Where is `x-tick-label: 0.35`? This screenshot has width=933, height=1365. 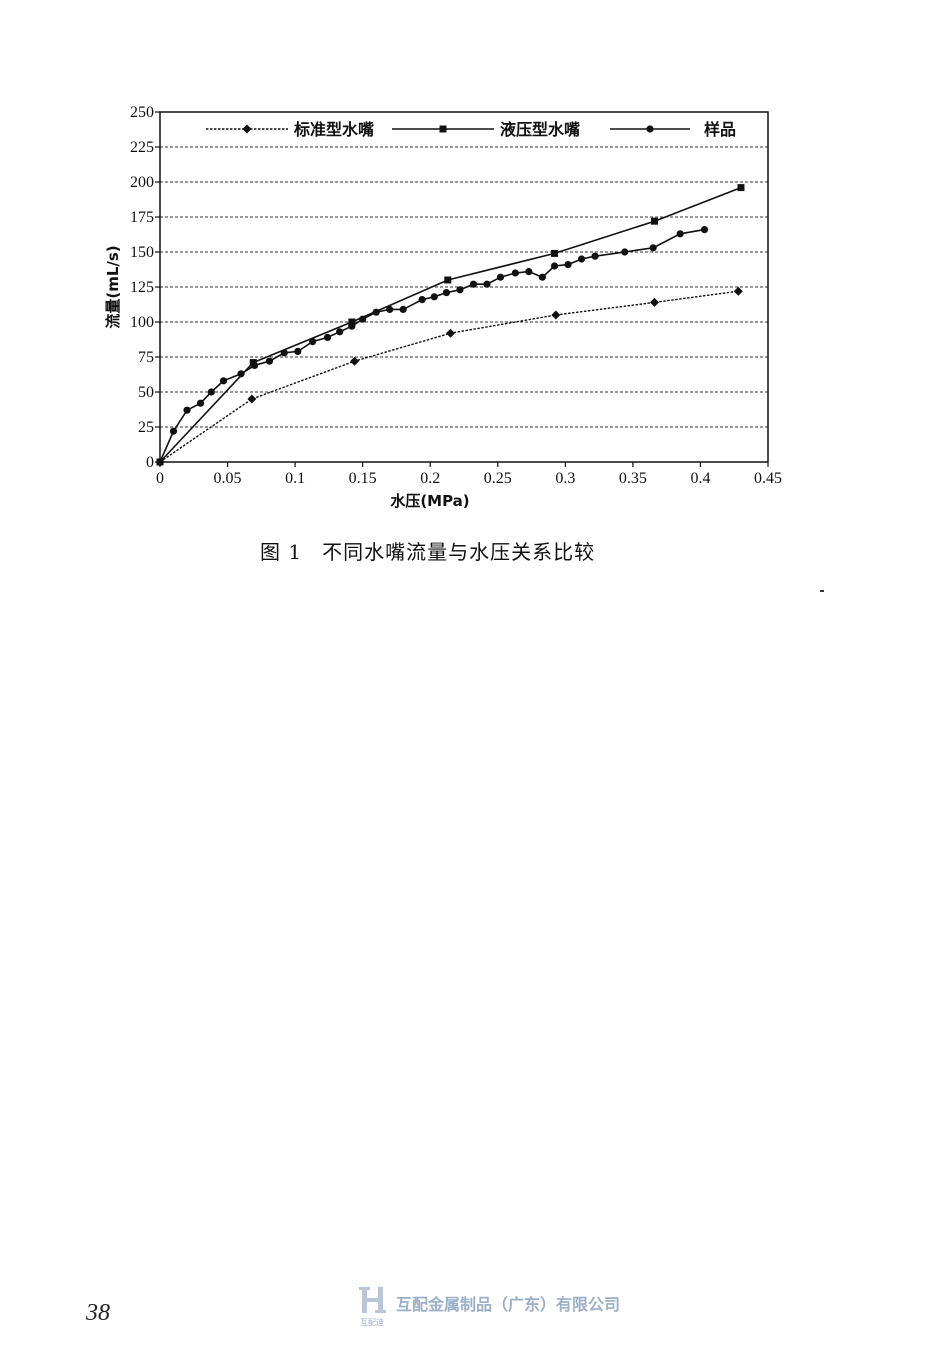 x-tick-label: 0.35 is located at coordinates (633, 478).